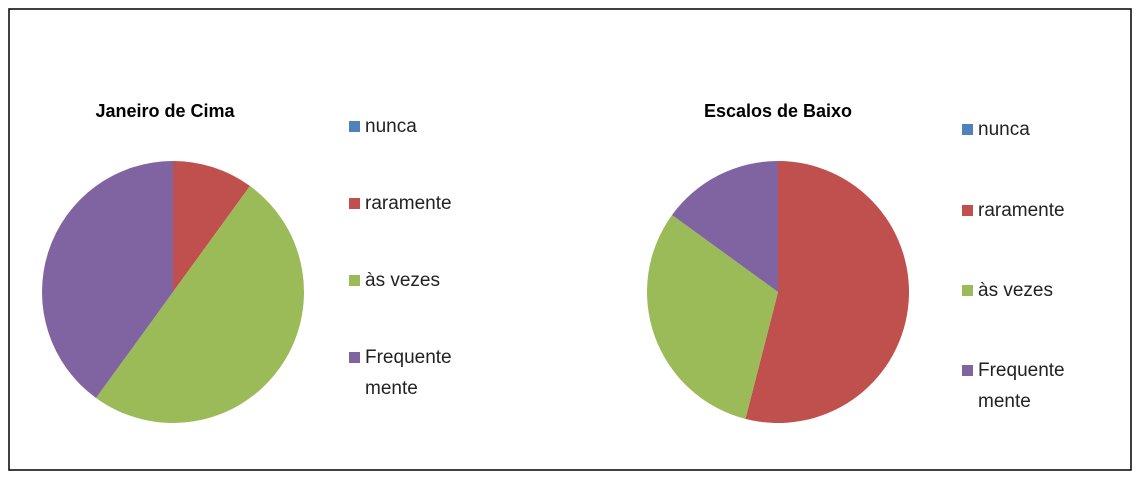  Describe the element at coordinates (165, 111) in the screenshot. I see `chart-title: Janeiro de Cima` at that location.